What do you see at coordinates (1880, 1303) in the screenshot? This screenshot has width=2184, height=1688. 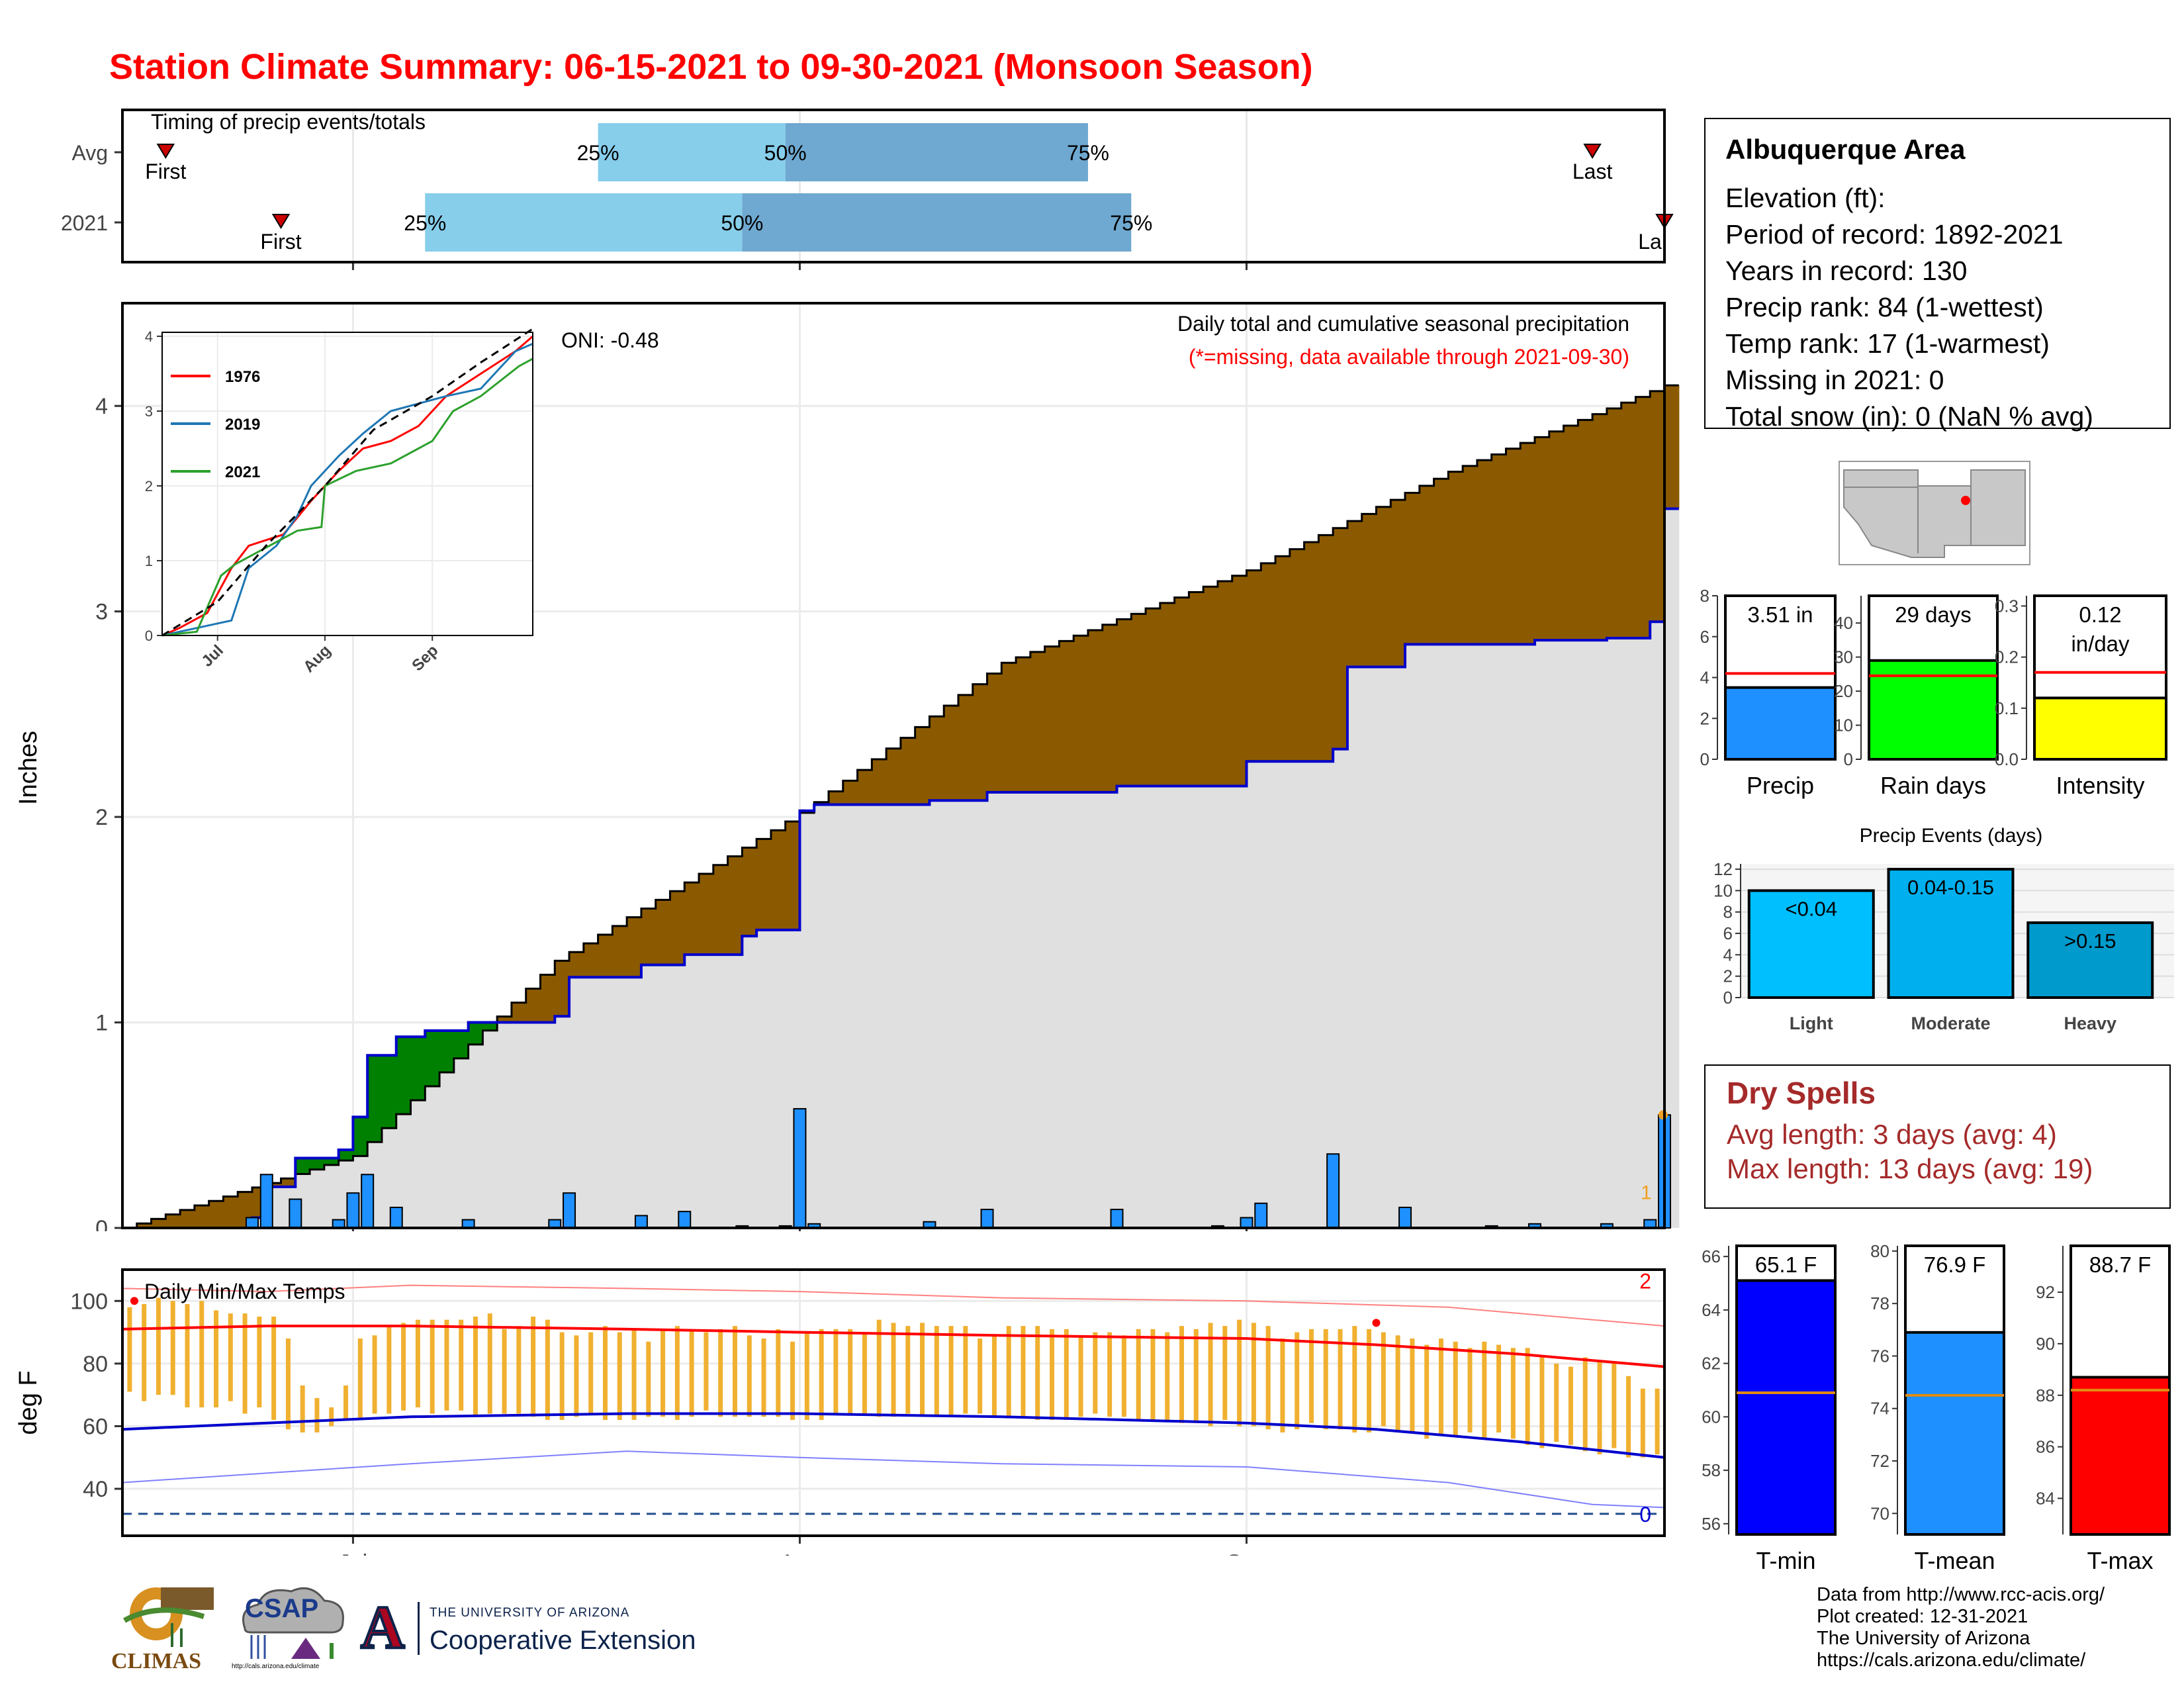 I see `tmean-y-tick-label: 78` at bounding box center [1880, 1303].